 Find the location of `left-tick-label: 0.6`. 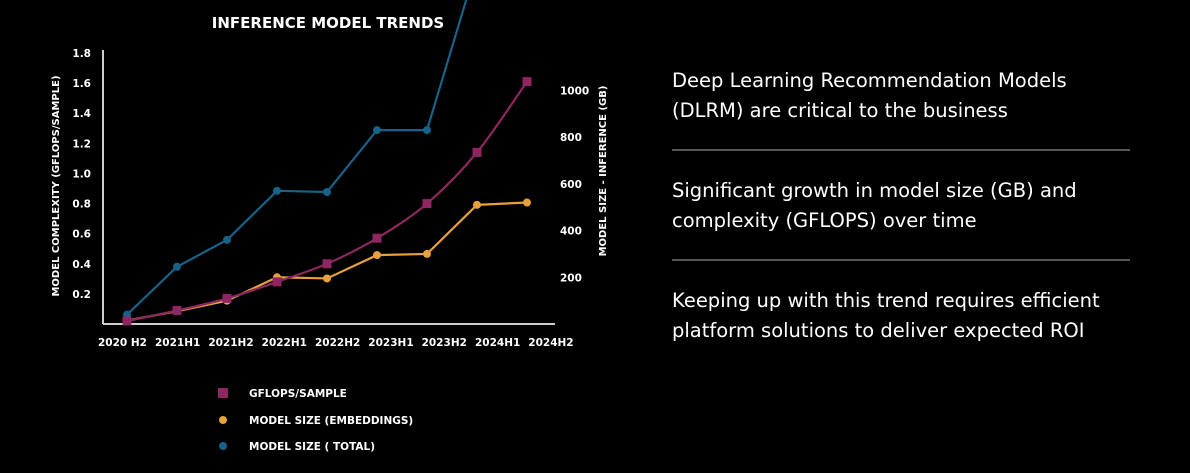

left-tick-label: 0.6 is located at coordinates (81, 235).